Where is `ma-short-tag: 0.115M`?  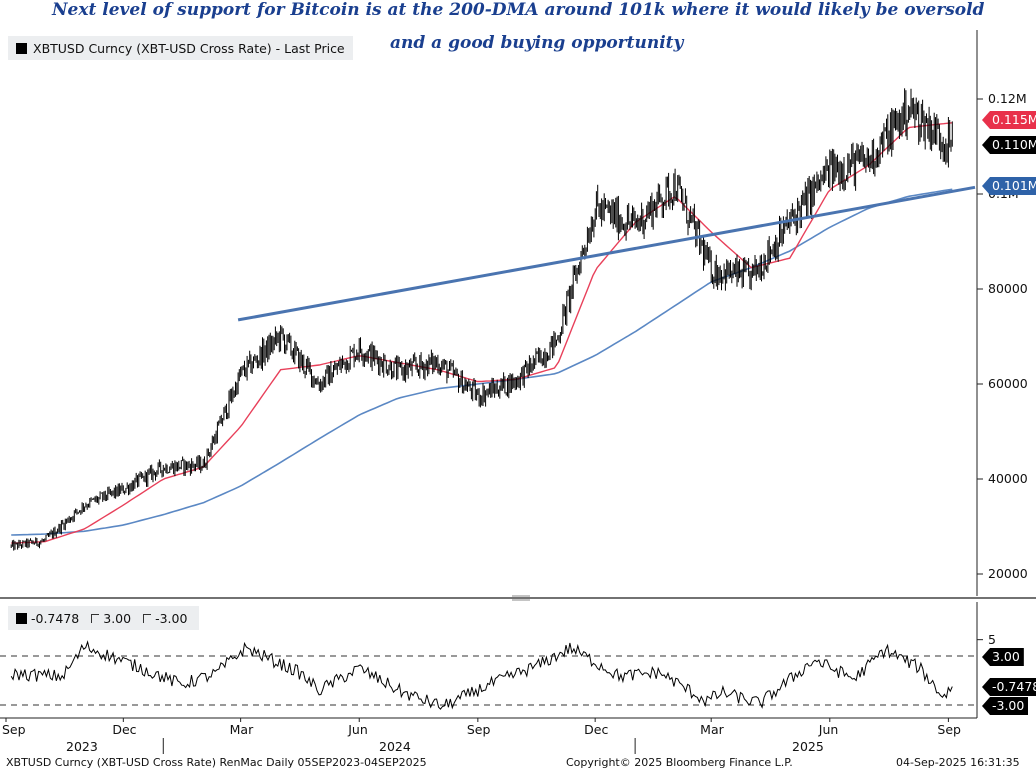
ma-short-tag: 0.115M is located at coordinates (1009, 120).